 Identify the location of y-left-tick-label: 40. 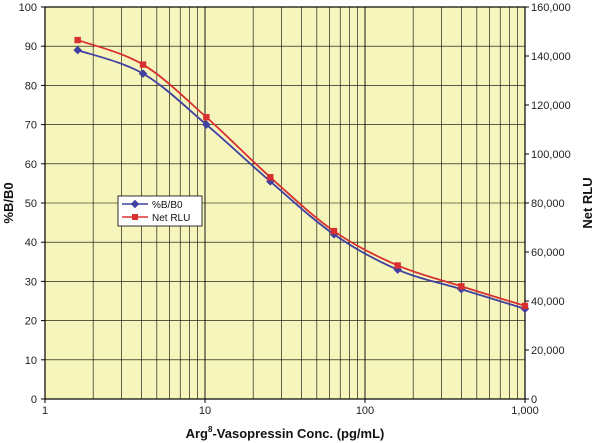
(31, 243).